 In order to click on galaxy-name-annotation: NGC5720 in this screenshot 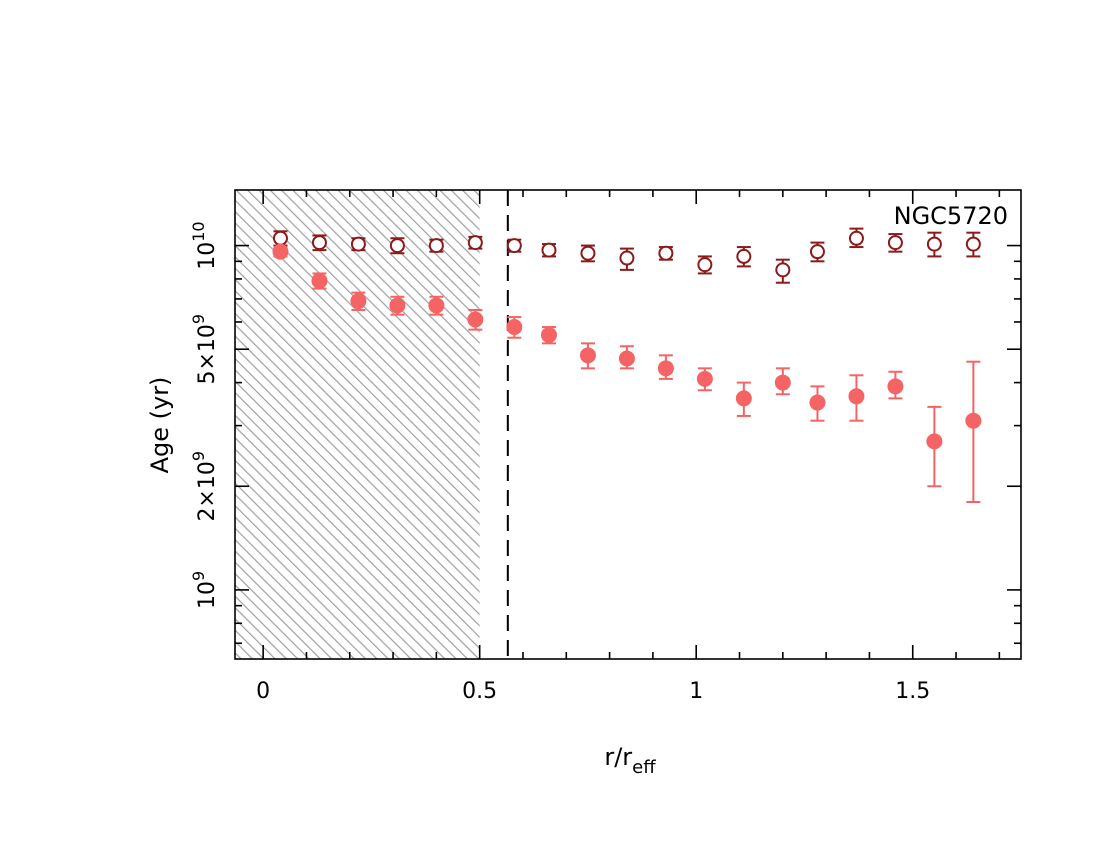, I will do `click(951, 216)`.